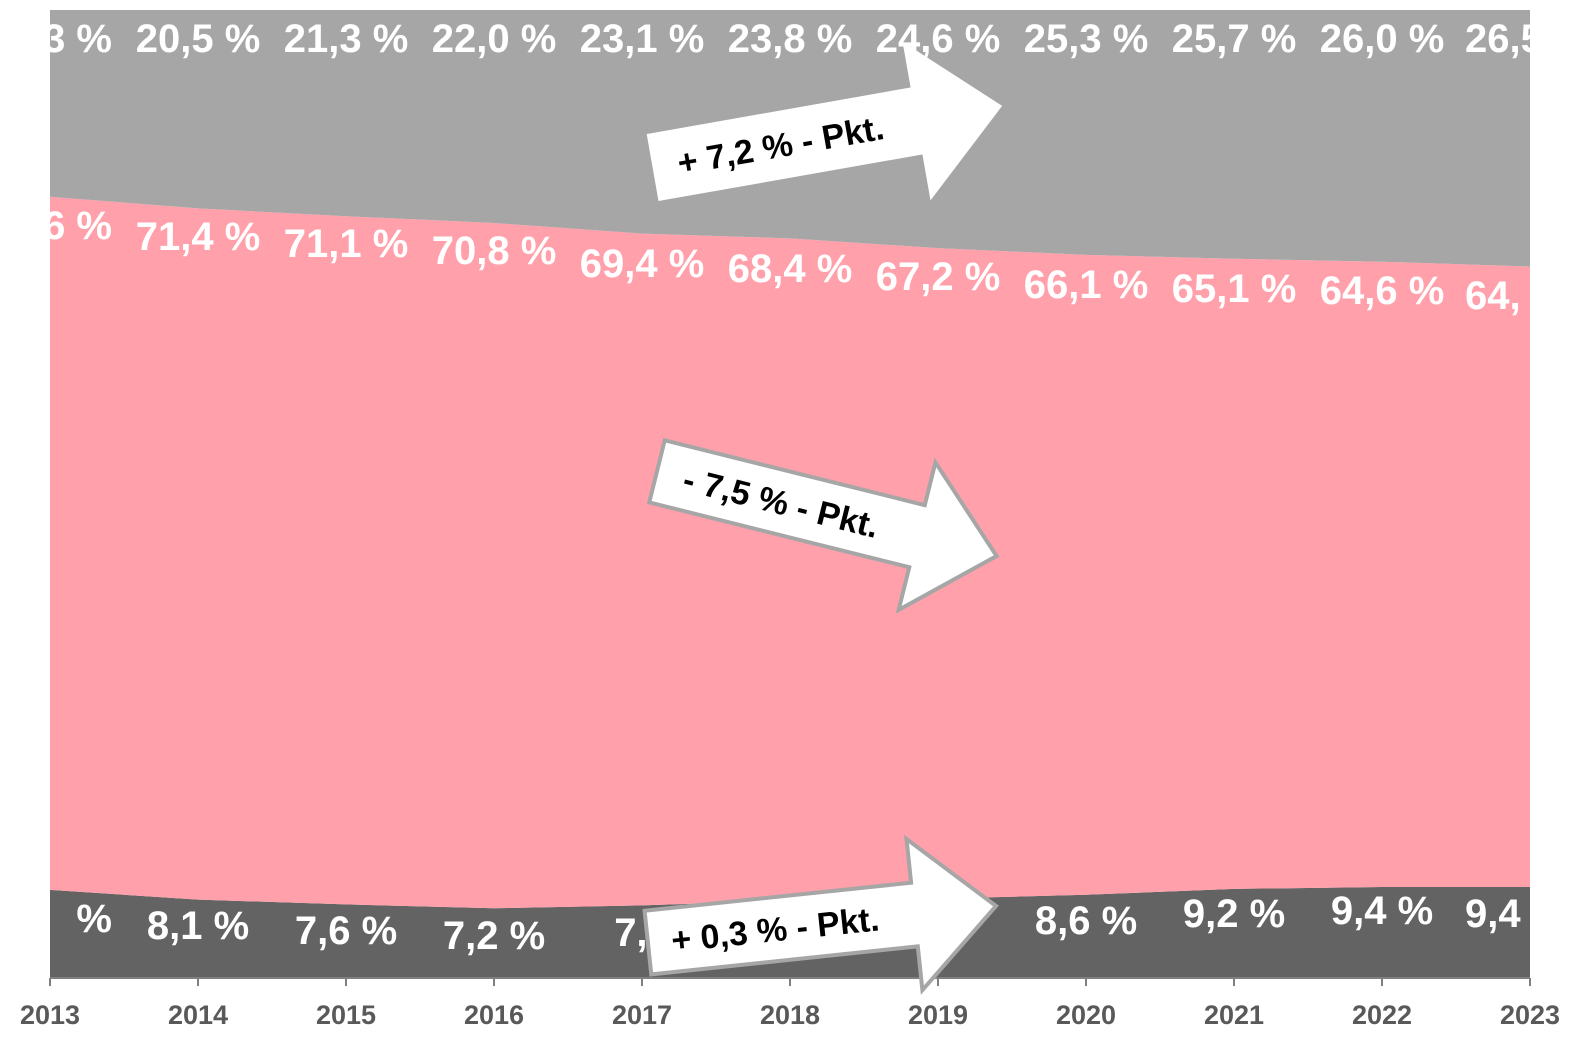 This screenshot has height=1037, width=1583. I want to click on x-tick-label: 2015, so click(346, 1015).